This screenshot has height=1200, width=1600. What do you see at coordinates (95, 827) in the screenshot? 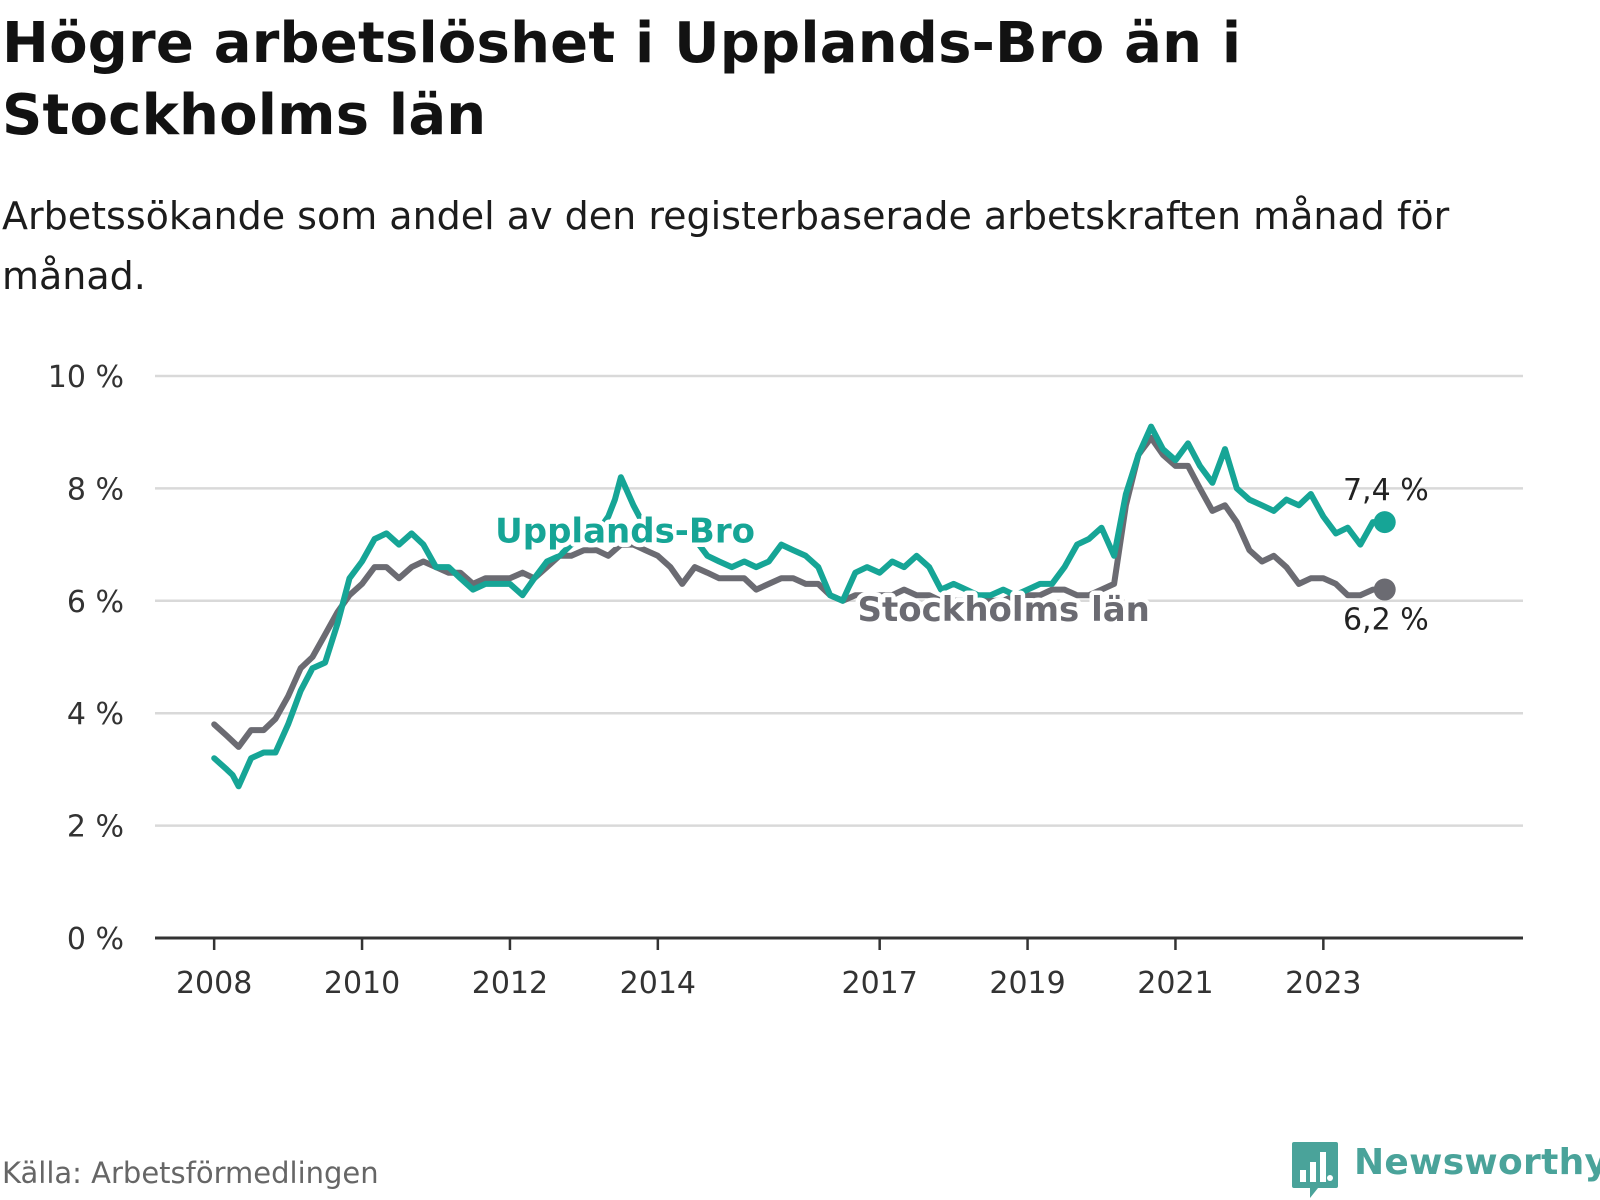
I see `y-tick-label: 2 %` at bounding box center [95, 827].